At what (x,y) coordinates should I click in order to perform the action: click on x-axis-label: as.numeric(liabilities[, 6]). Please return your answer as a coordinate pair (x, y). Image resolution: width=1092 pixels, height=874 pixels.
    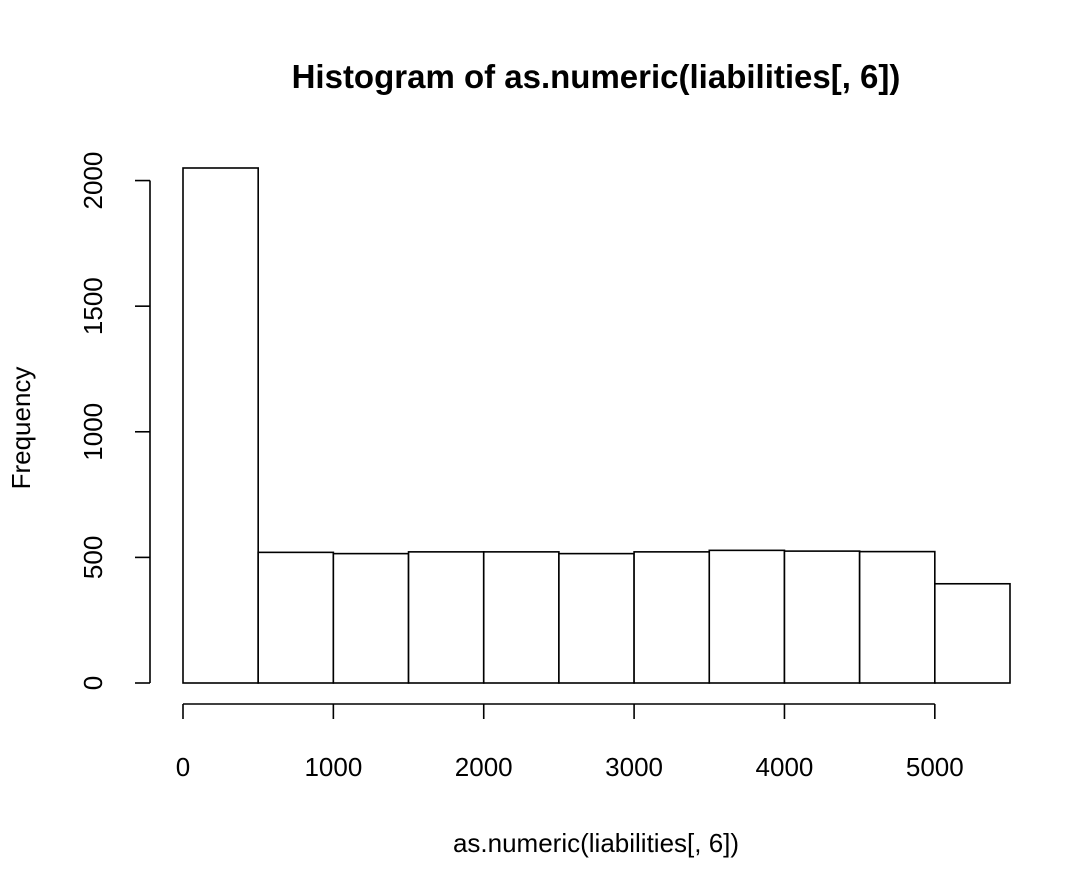
    Looking at the image, I should click on (596, 843).